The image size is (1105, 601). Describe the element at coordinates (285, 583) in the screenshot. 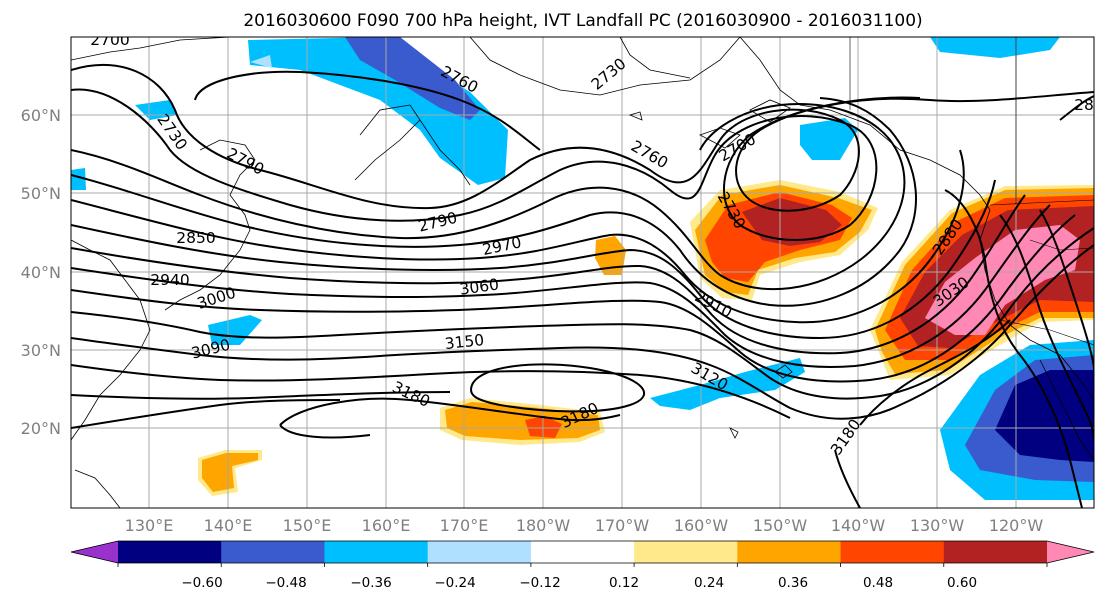

I see `colorbar-tick-label: −0.48` at that location.